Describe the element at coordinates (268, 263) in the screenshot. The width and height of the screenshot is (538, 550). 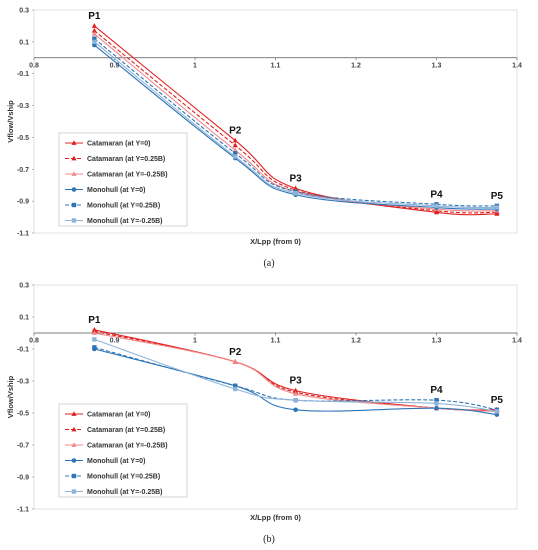
I see `figure-caption: (a)` at that location.